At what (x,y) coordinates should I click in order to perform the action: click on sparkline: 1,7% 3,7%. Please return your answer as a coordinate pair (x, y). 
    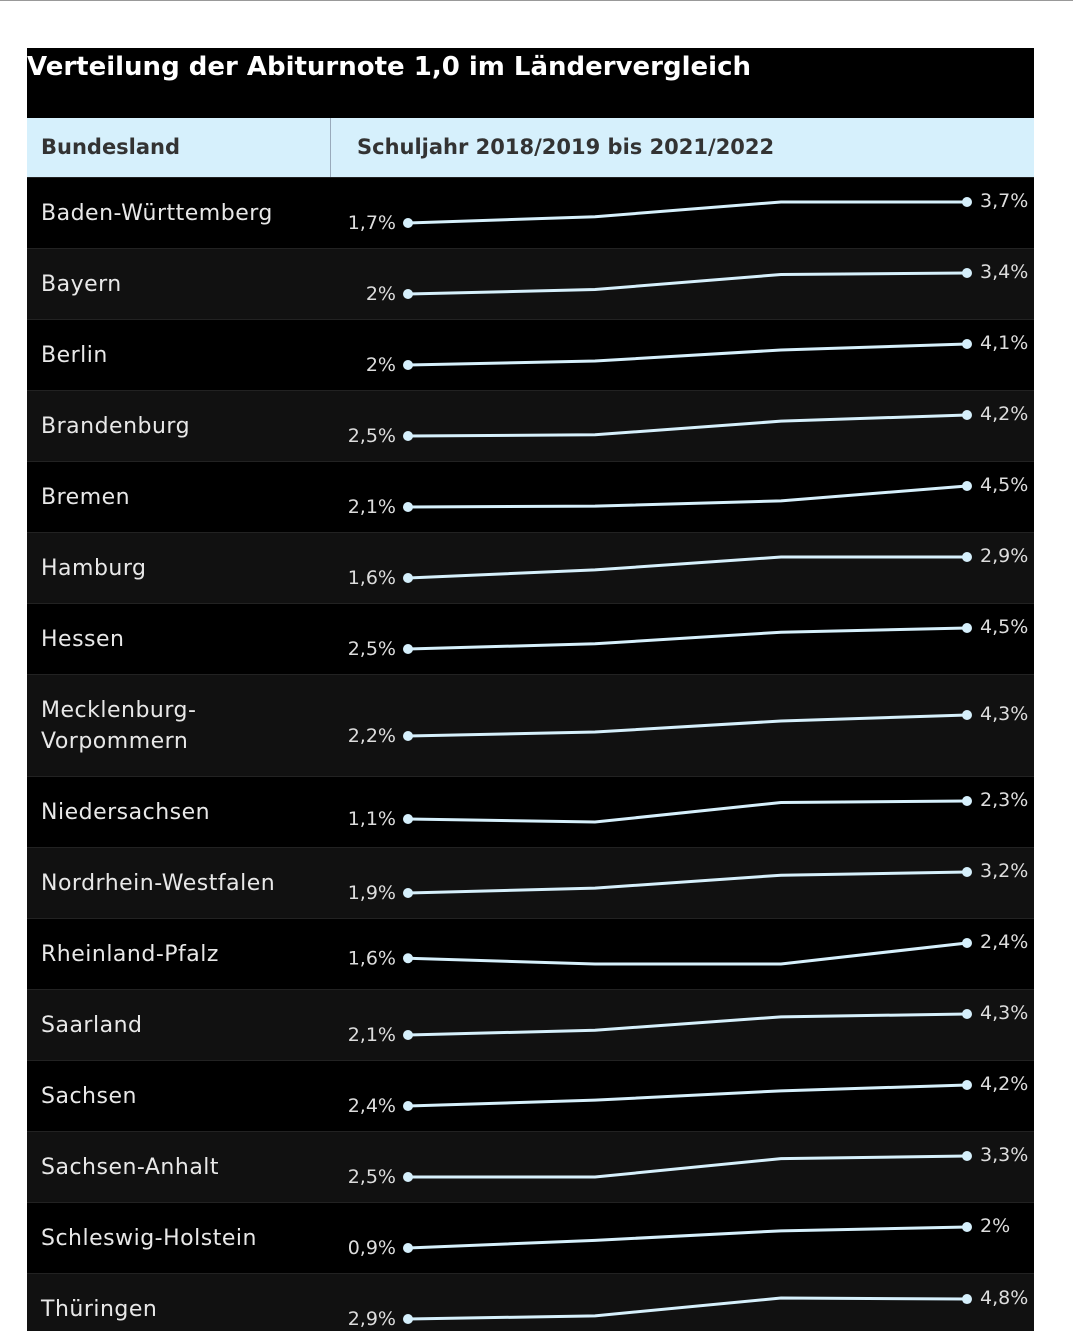
    Looking at the image, I should click on (688, 212).